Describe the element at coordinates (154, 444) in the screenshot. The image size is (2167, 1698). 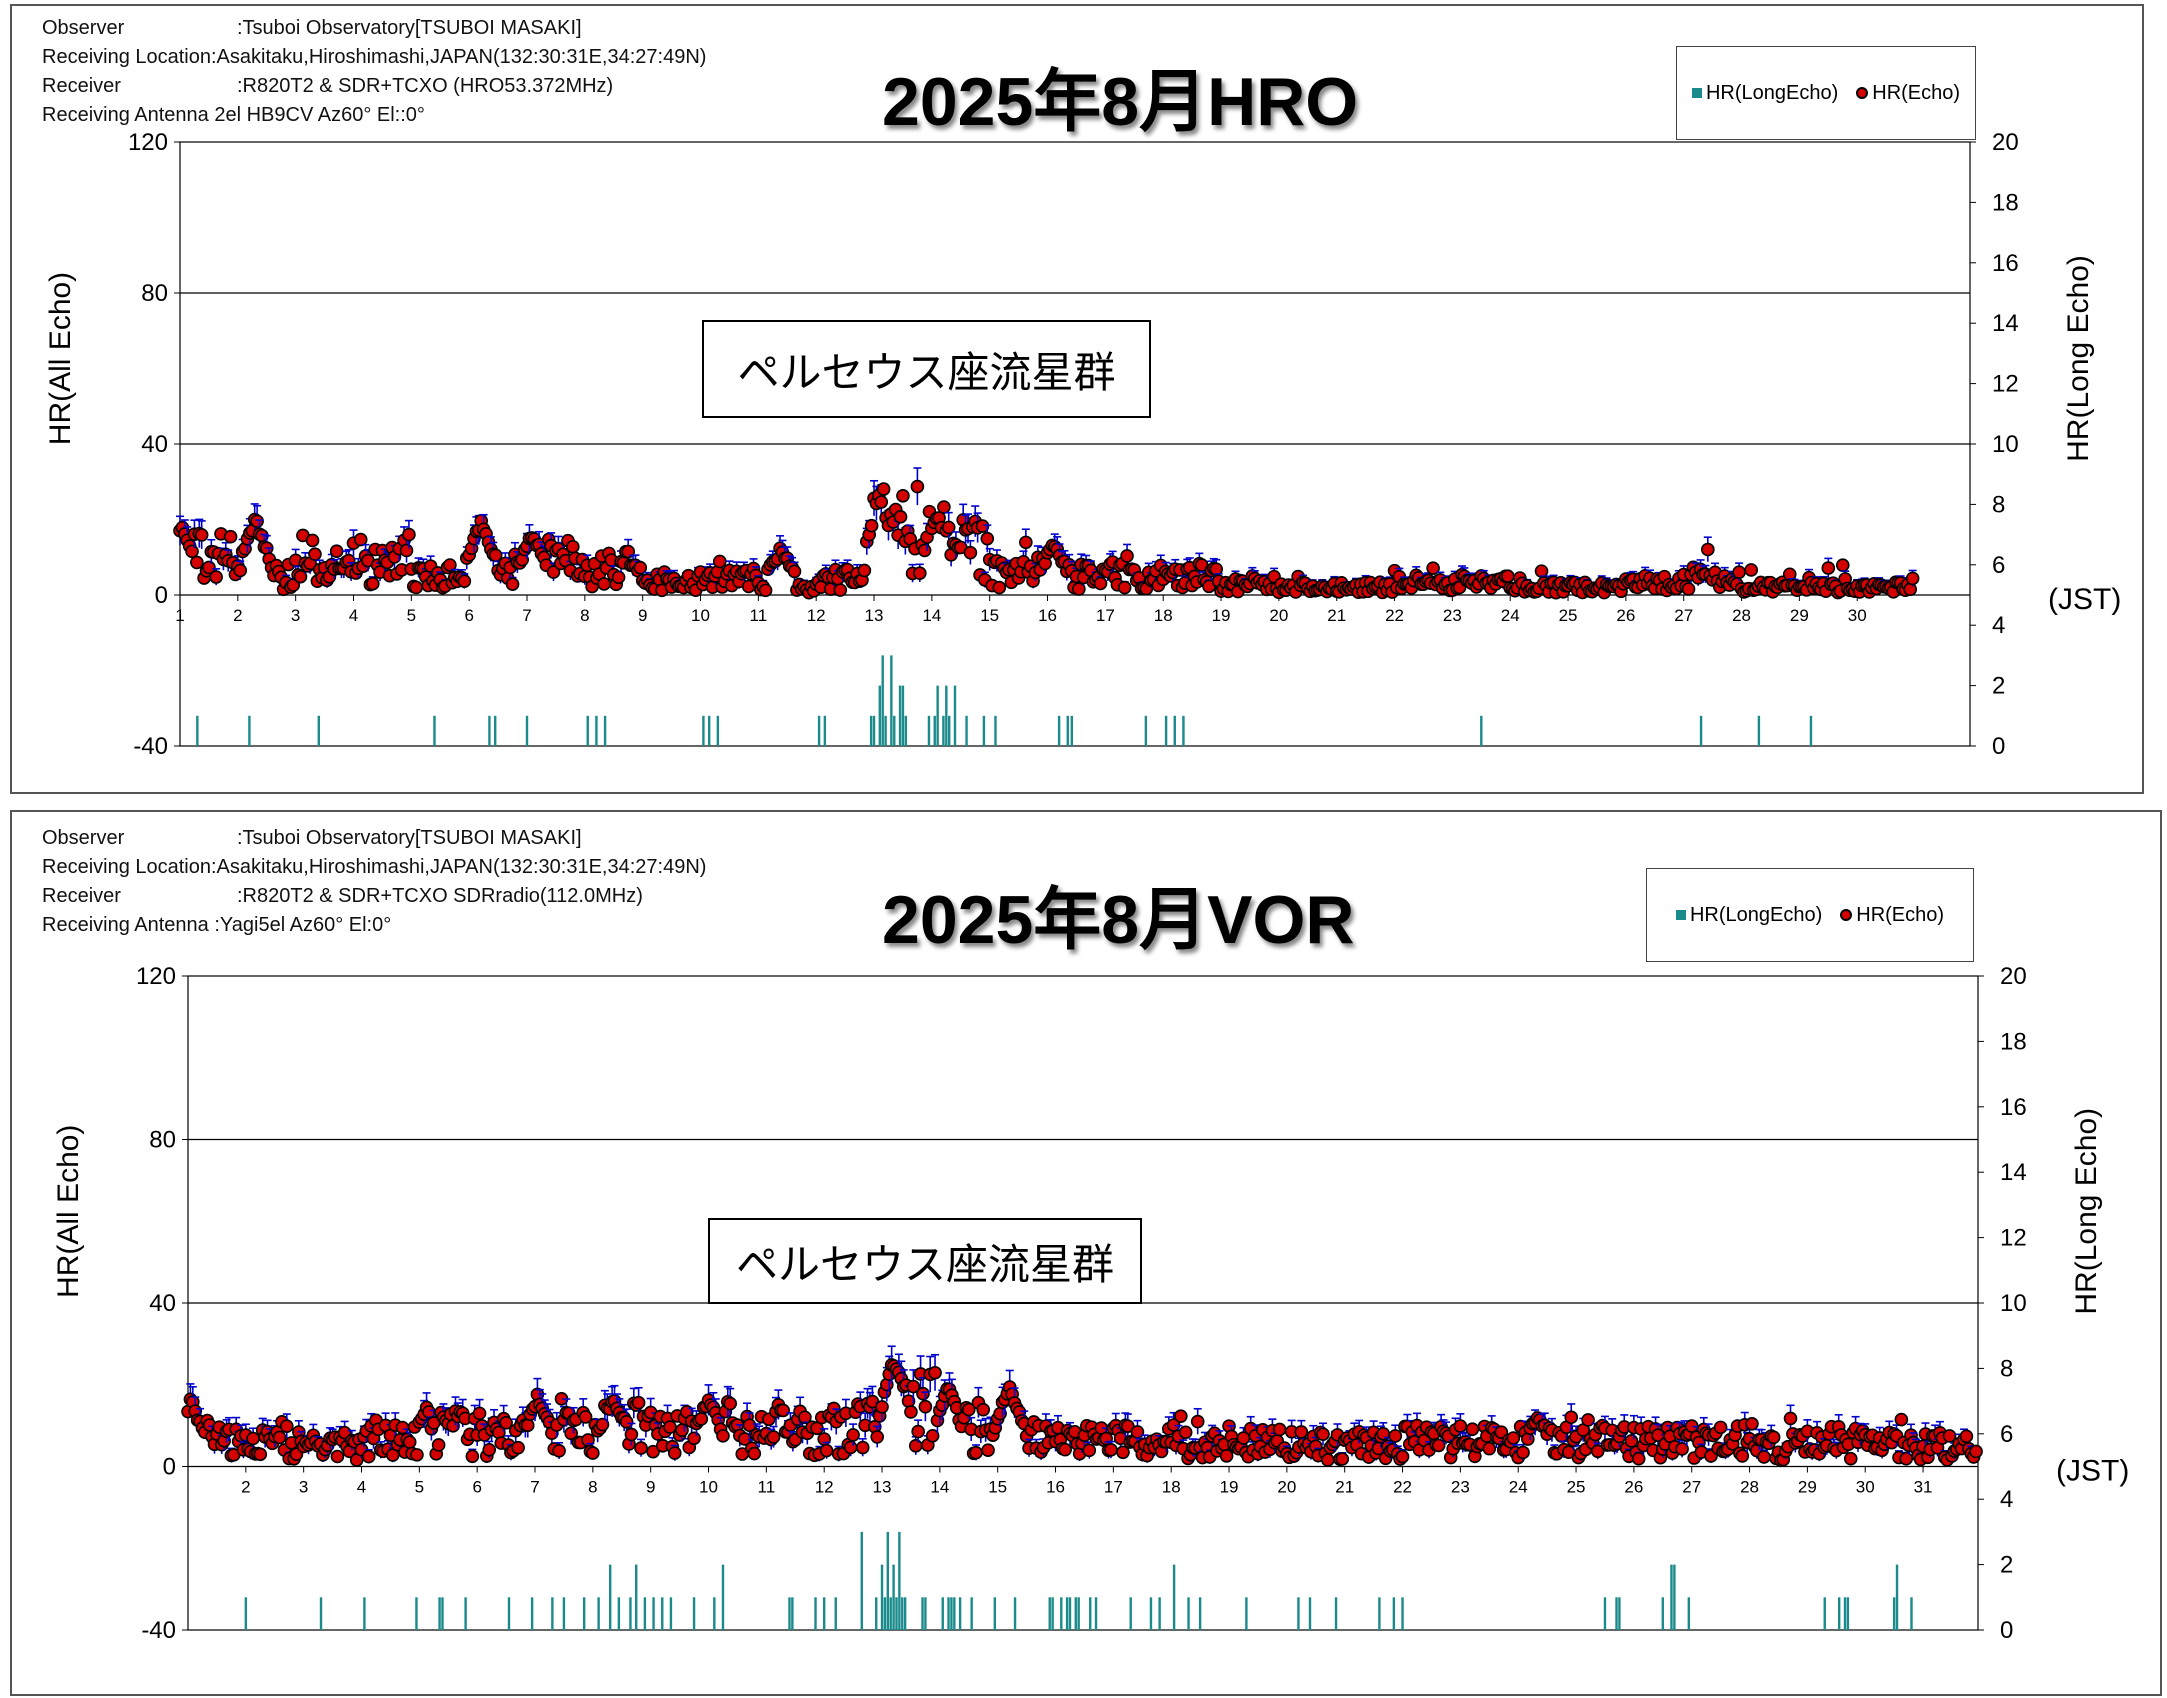
I see `y-tick-label: 40` at that location.